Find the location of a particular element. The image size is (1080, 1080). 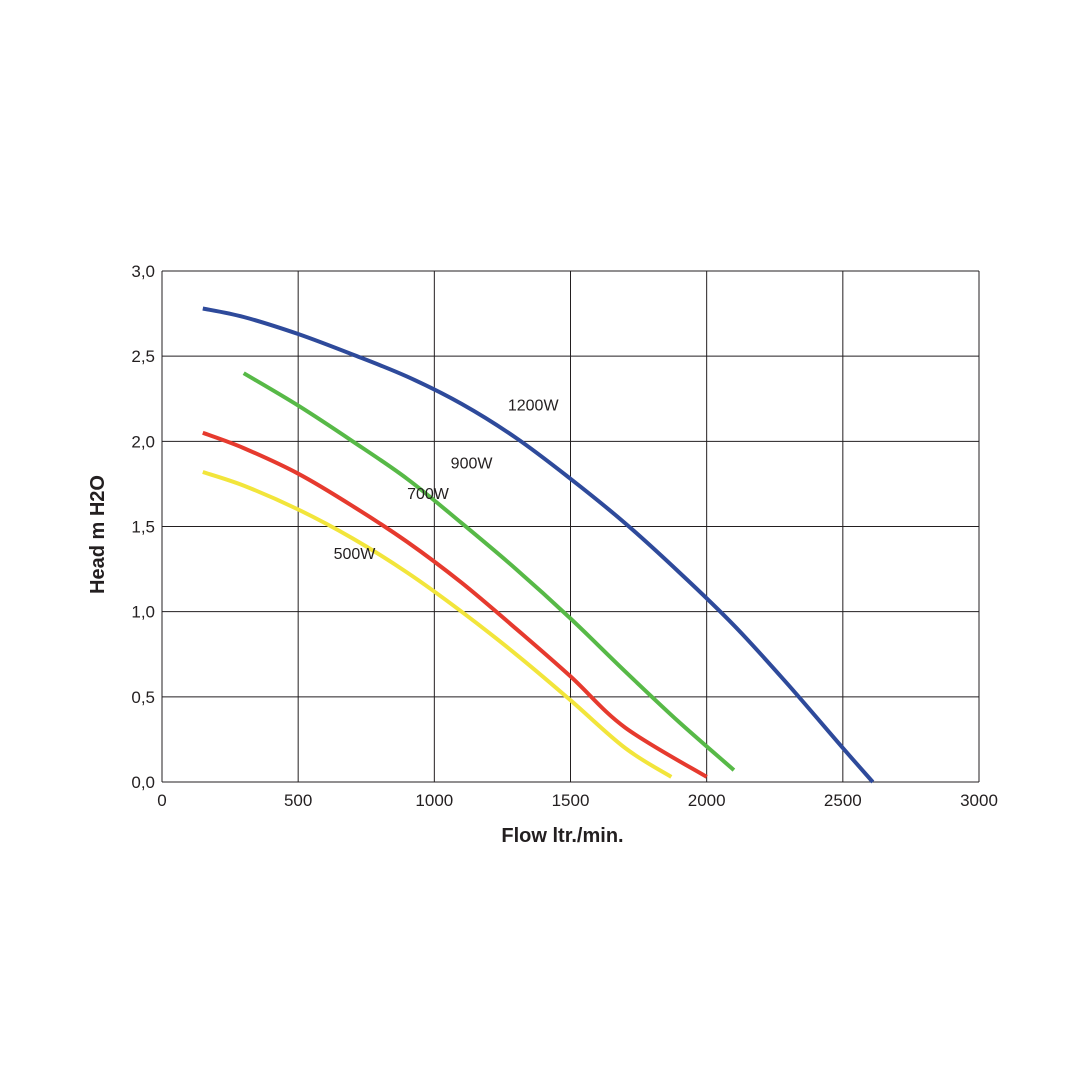

series-label-900w: 900W is located at coordinates (472, 464).